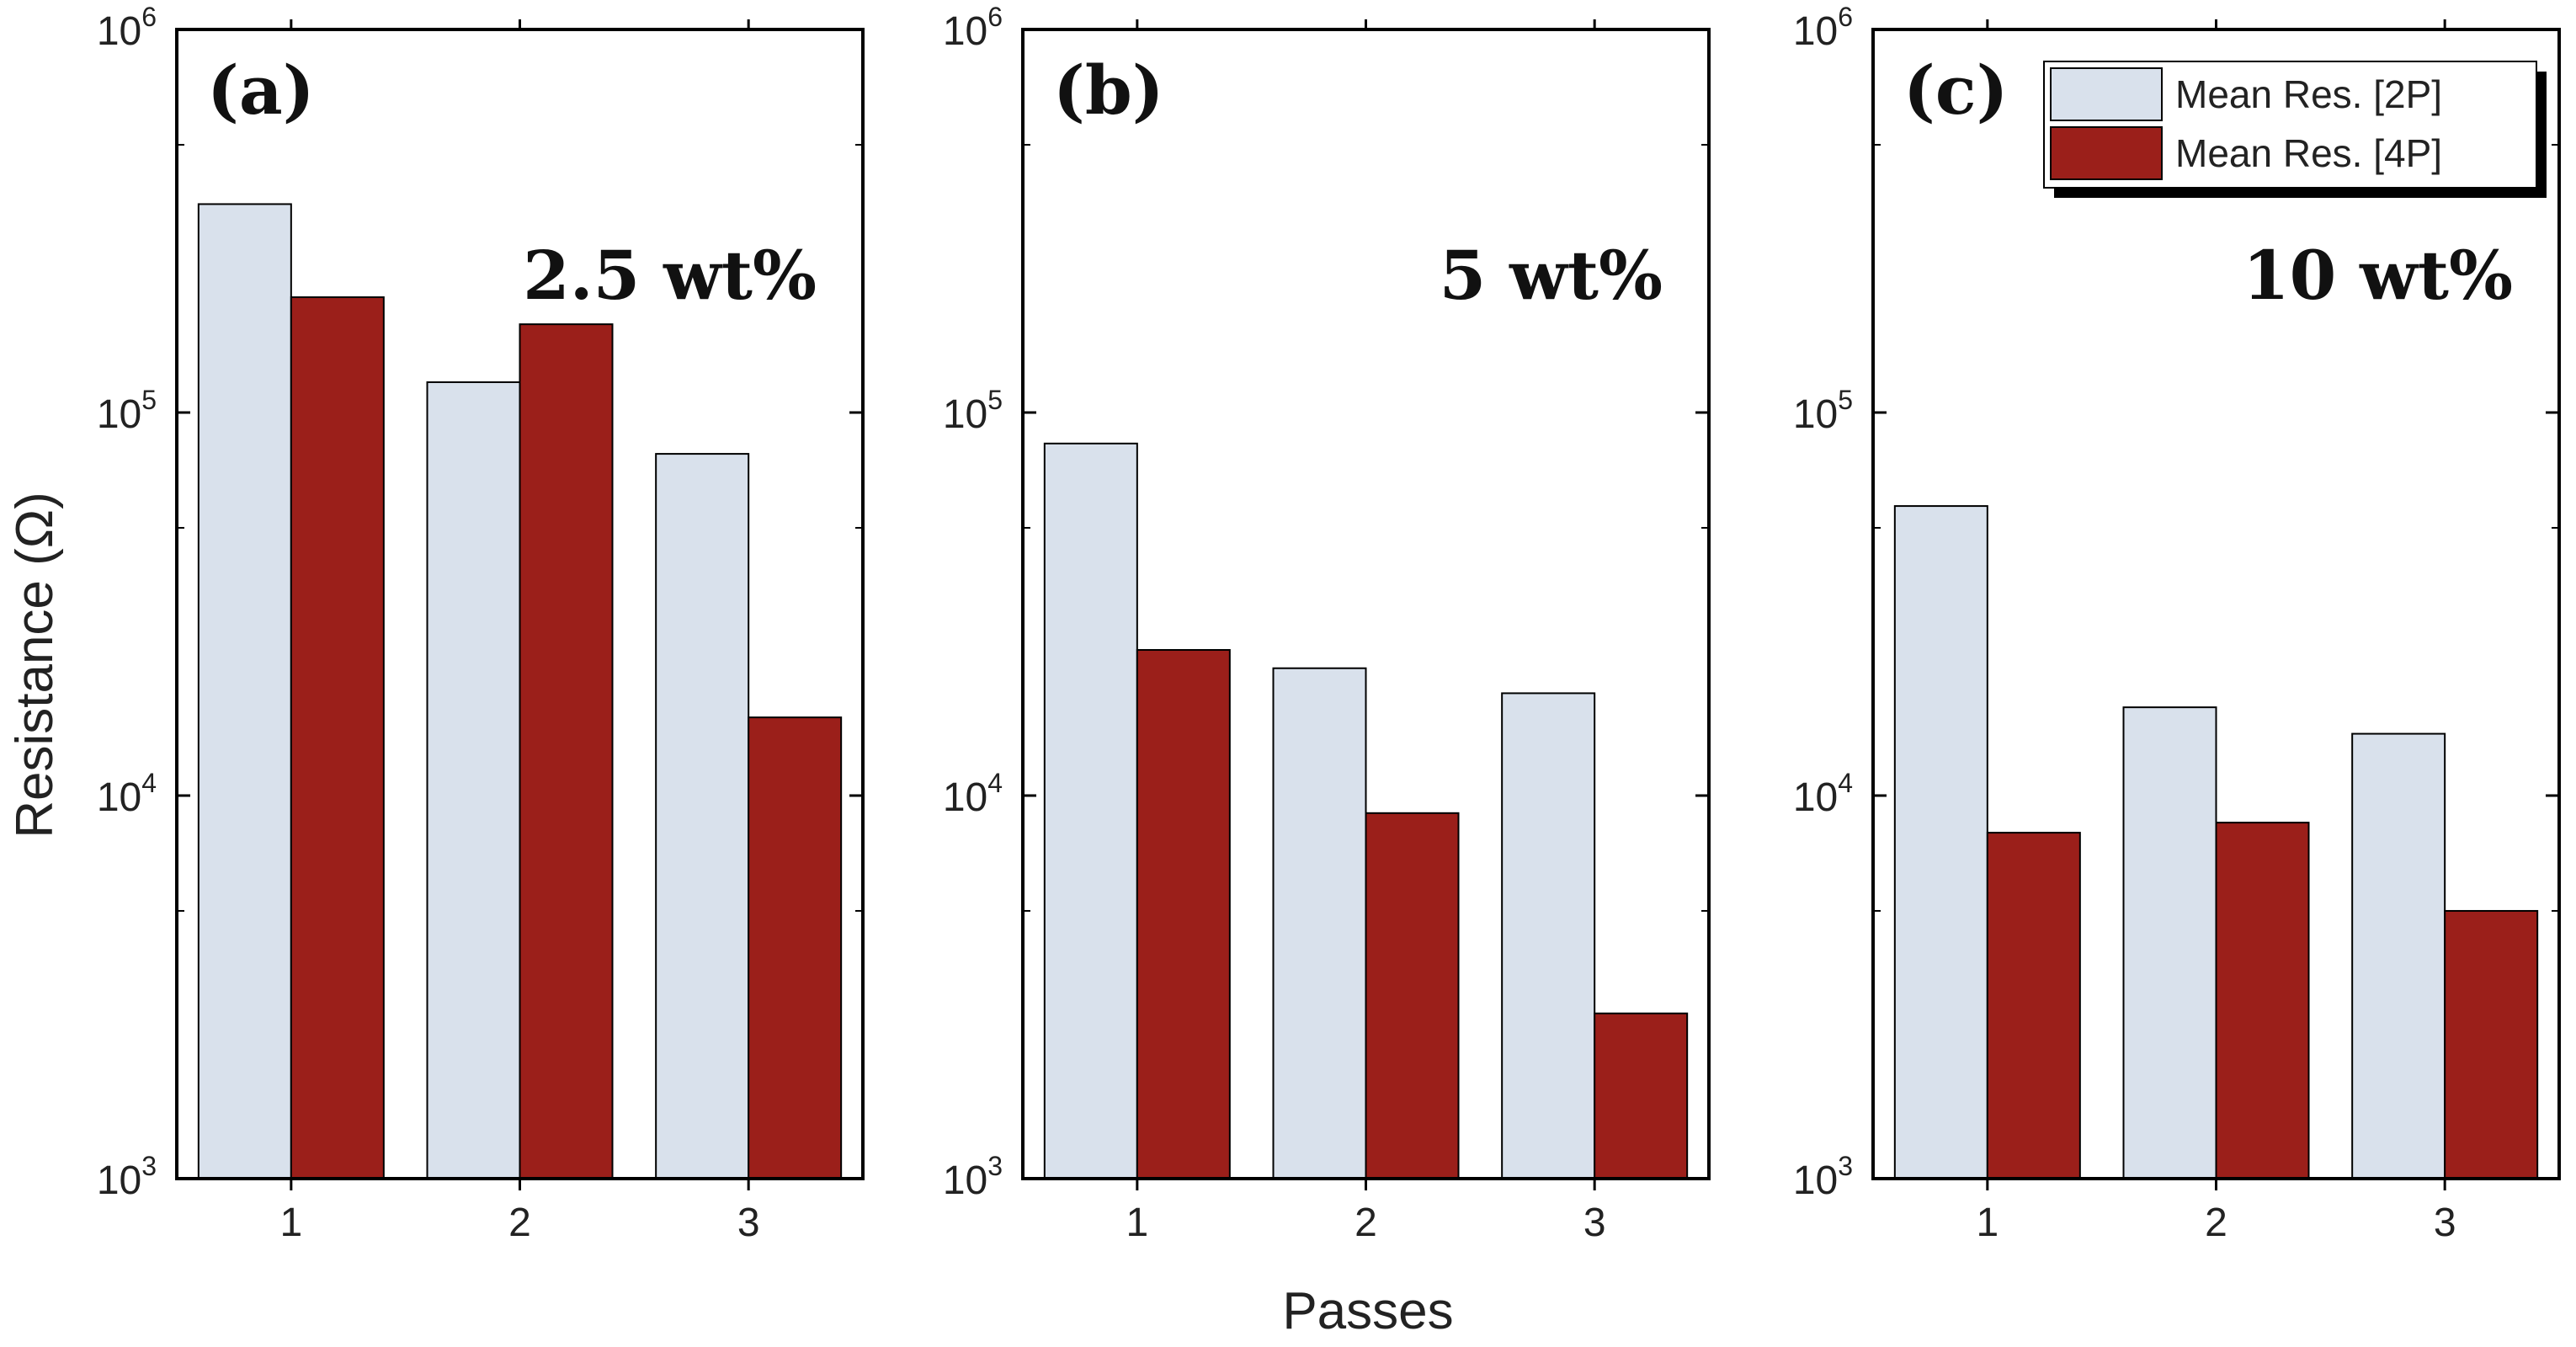  I want to click on concentration-label: 5 wt%, so click(1552, 275).